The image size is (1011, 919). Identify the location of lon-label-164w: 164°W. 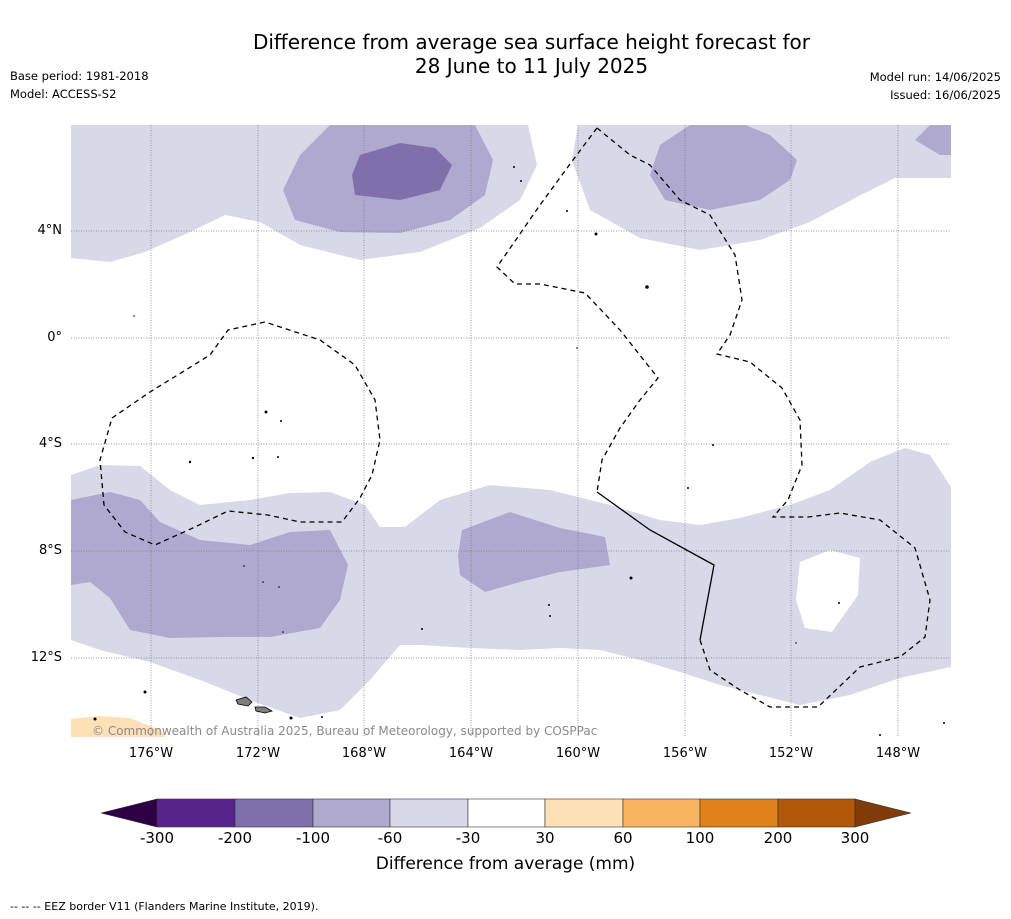
(471, 753).